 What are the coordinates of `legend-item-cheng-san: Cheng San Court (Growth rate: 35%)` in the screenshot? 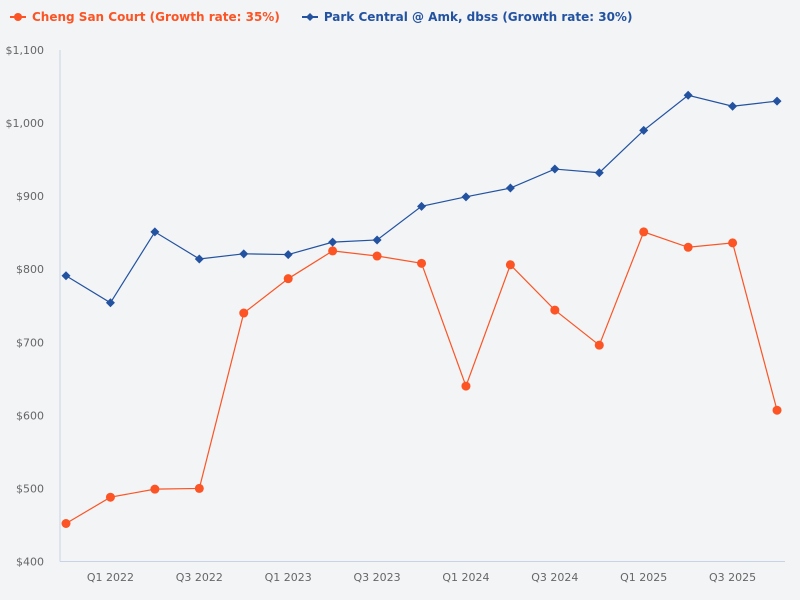 It's located at (145, 17).